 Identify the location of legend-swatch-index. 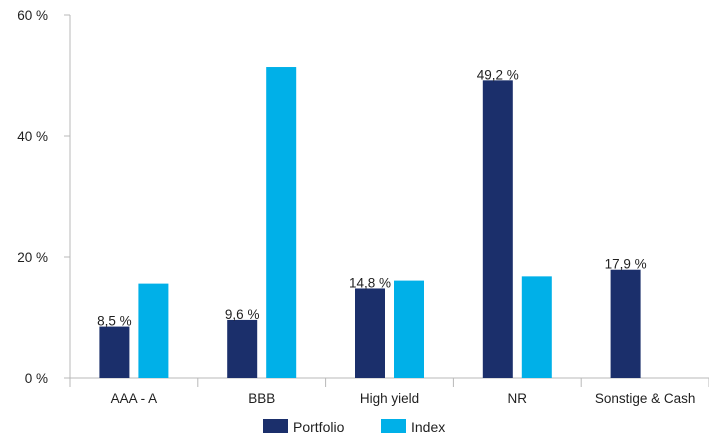
(393, 426).